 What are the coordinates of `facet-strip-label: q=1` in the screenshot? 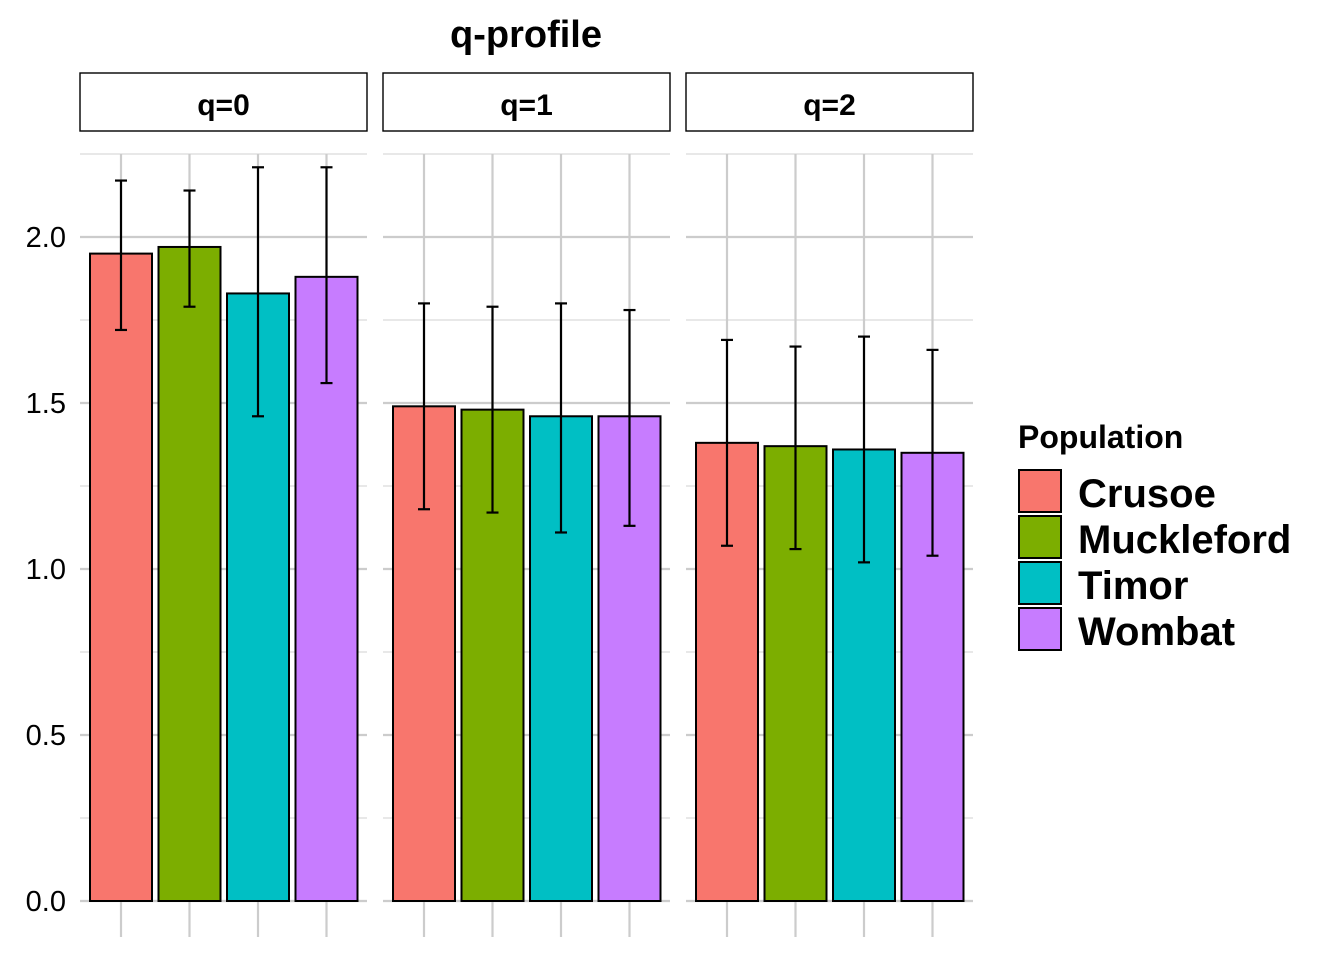 It's located at (526, 105).